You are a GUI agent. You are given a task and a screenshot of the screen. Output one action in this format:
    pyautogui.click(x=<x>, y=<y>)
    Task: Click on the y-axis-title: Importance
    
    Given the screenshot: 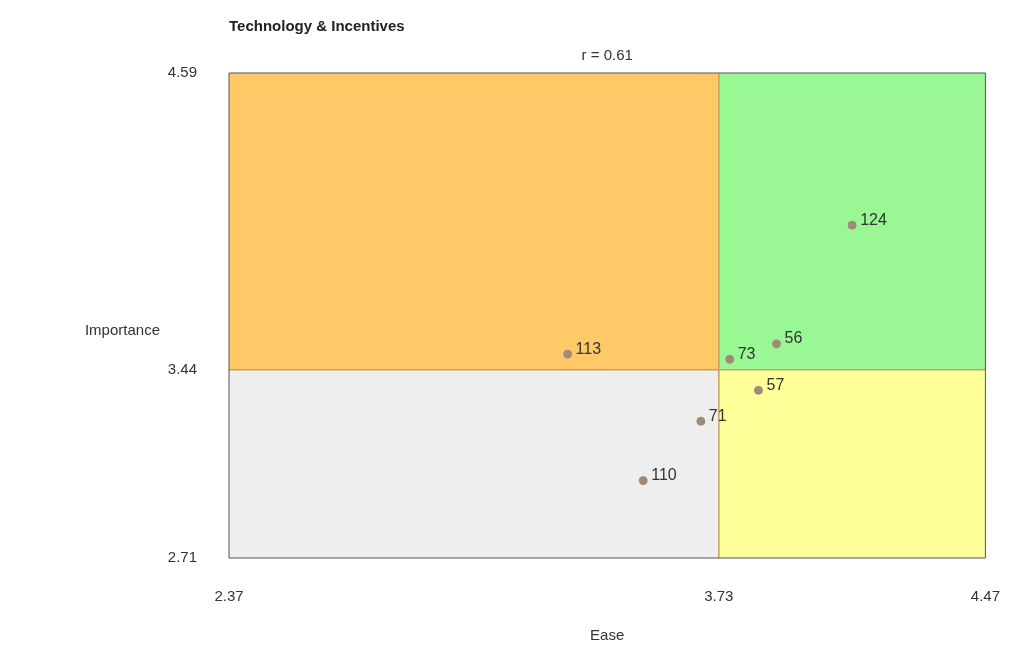 What is the action you would take?
    pyautogui.click(x=122, y=329)
    